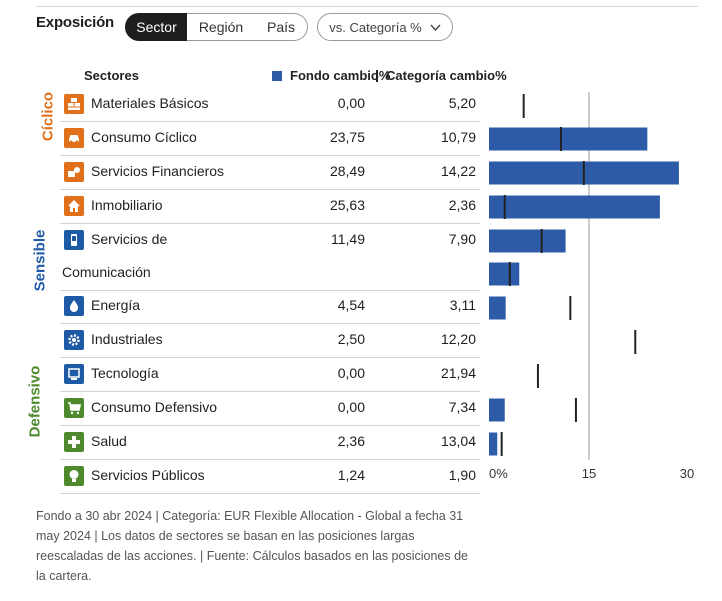 This screenshot has height=601, width=722. What do you see at coordinates (74, 306) in the screenshot?
I see `flame-icon` at bounding box center [74, 306].